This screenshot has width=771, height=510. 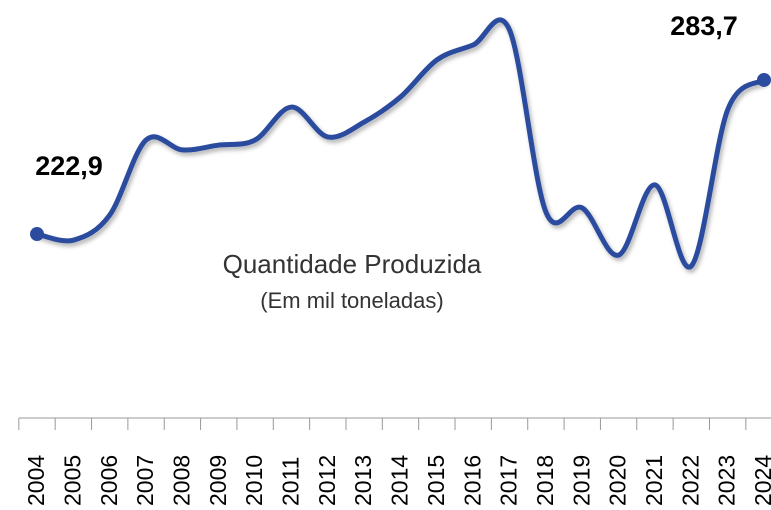 I want to click on x-tick-label: 2008, so click(x=181, y=480).